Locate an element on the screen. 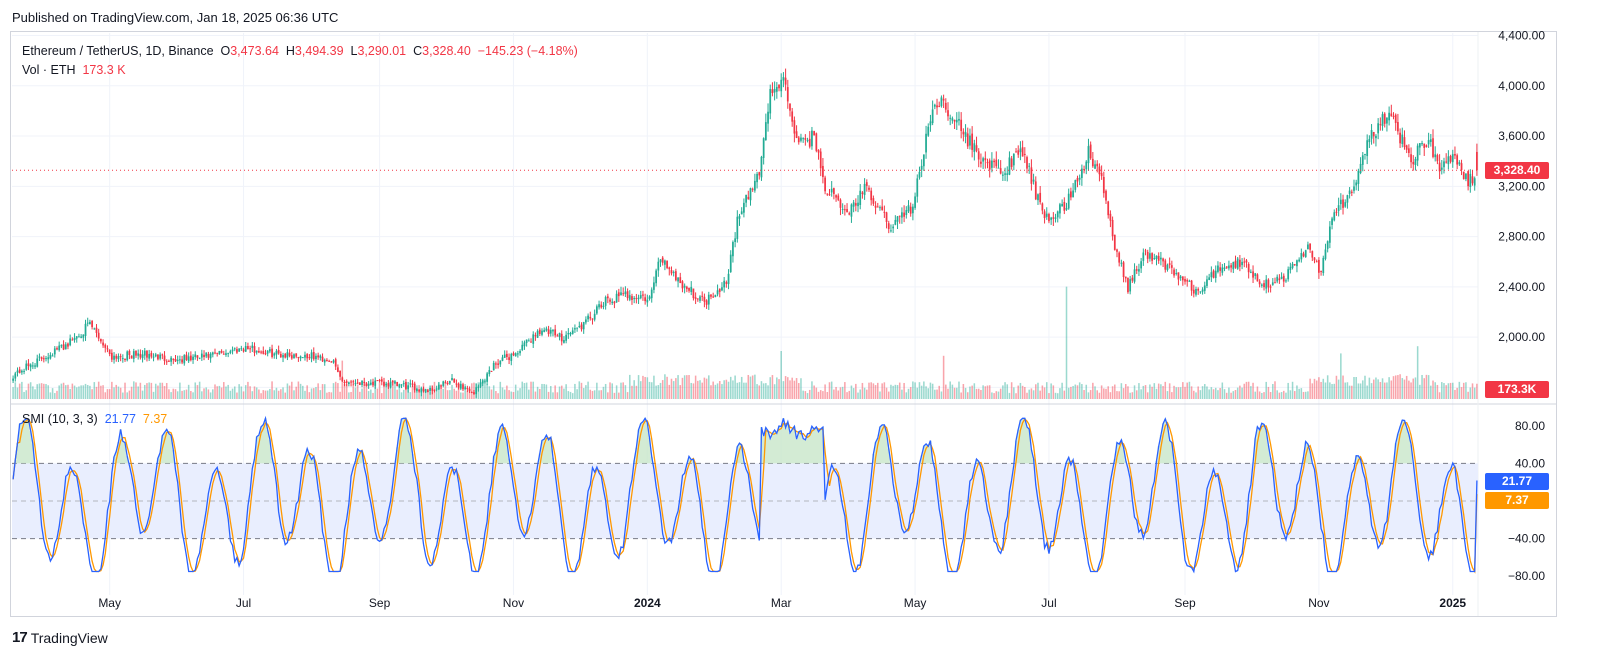 The height and width of the screenshot is (670, 1600). symbol-name: Ethereum / TetherUS, 1D, Binance is located at coordinates (118, 51).